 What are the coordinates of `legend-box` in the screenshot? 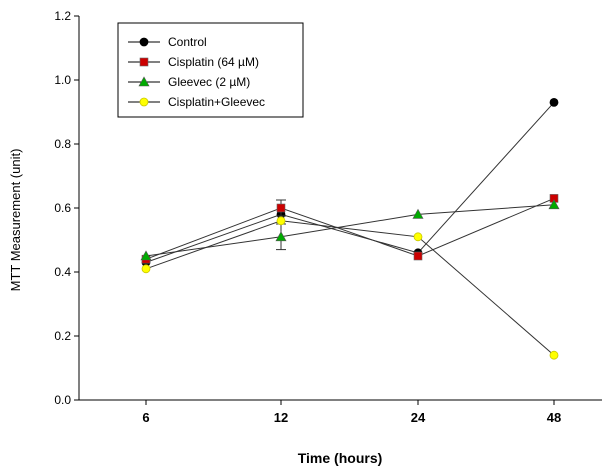 It's located at (210, 70).